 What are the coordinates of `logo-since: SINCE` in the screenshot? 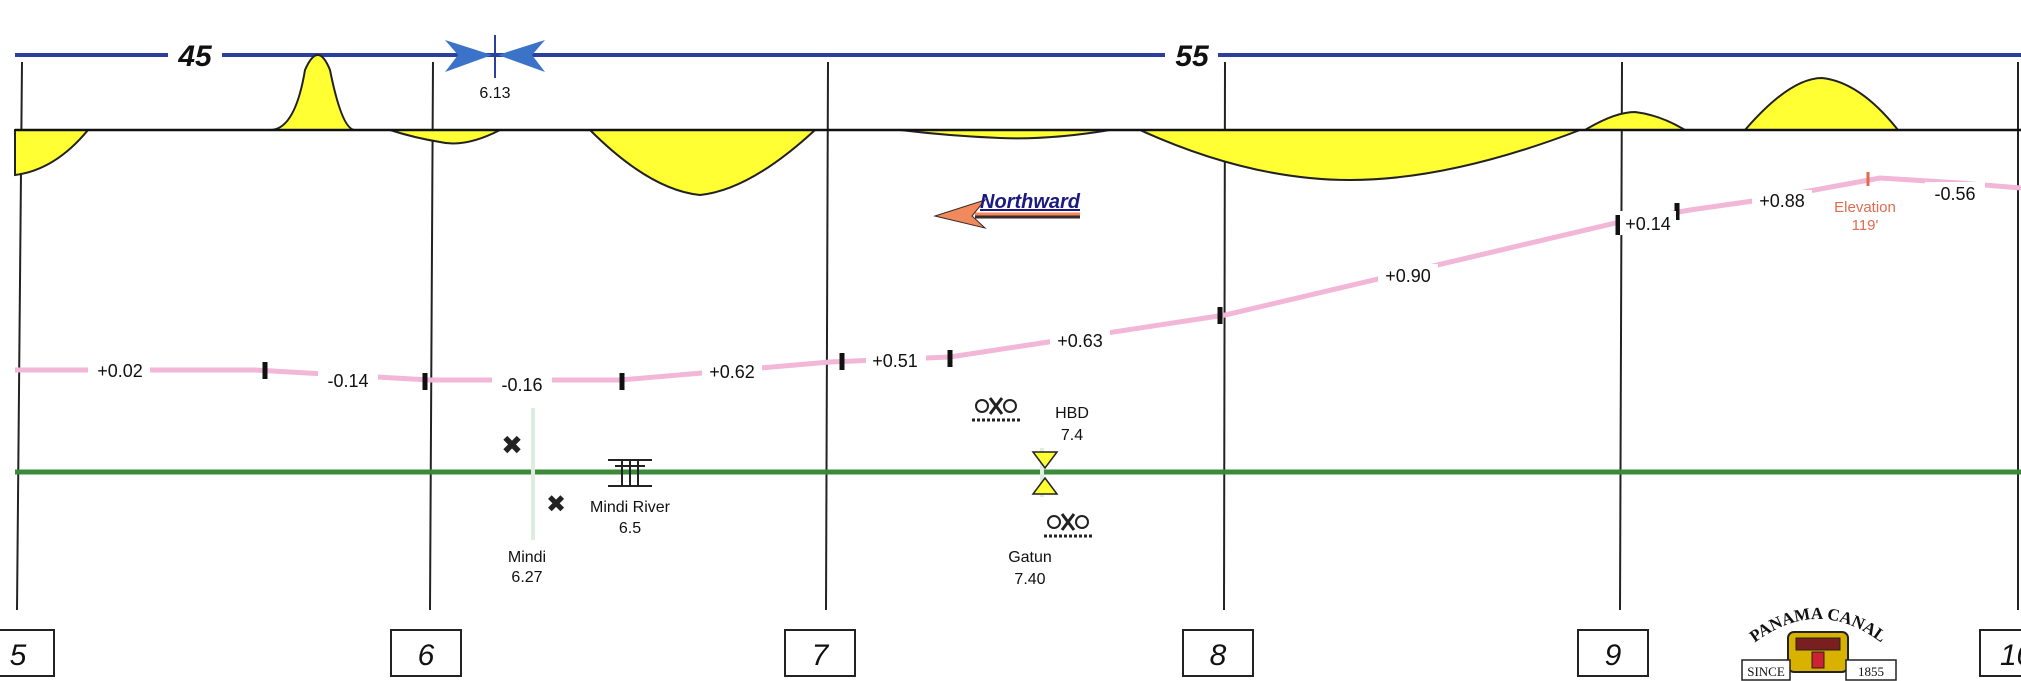 It's located at (1766, 671).